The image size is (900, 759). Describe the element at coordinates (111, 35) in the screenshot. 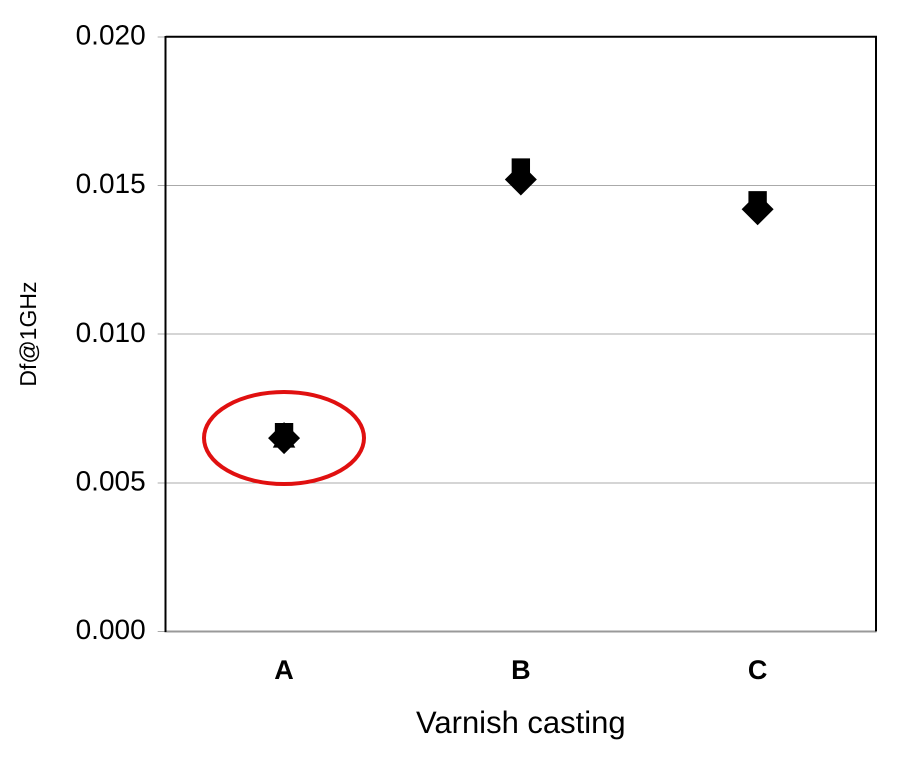

I see `y-tick-label: 0.020` at that location.